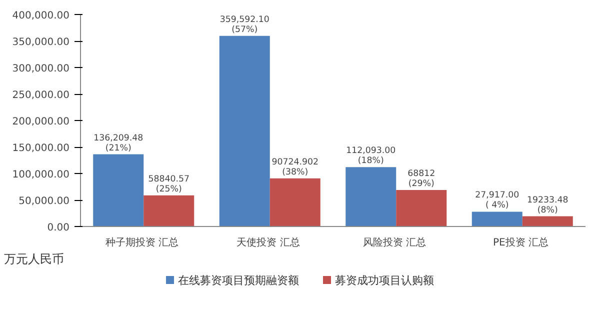 This screenshot has width=600, height=320. I want to click on y-tick-label: 250,000.00, so click(41, 95).